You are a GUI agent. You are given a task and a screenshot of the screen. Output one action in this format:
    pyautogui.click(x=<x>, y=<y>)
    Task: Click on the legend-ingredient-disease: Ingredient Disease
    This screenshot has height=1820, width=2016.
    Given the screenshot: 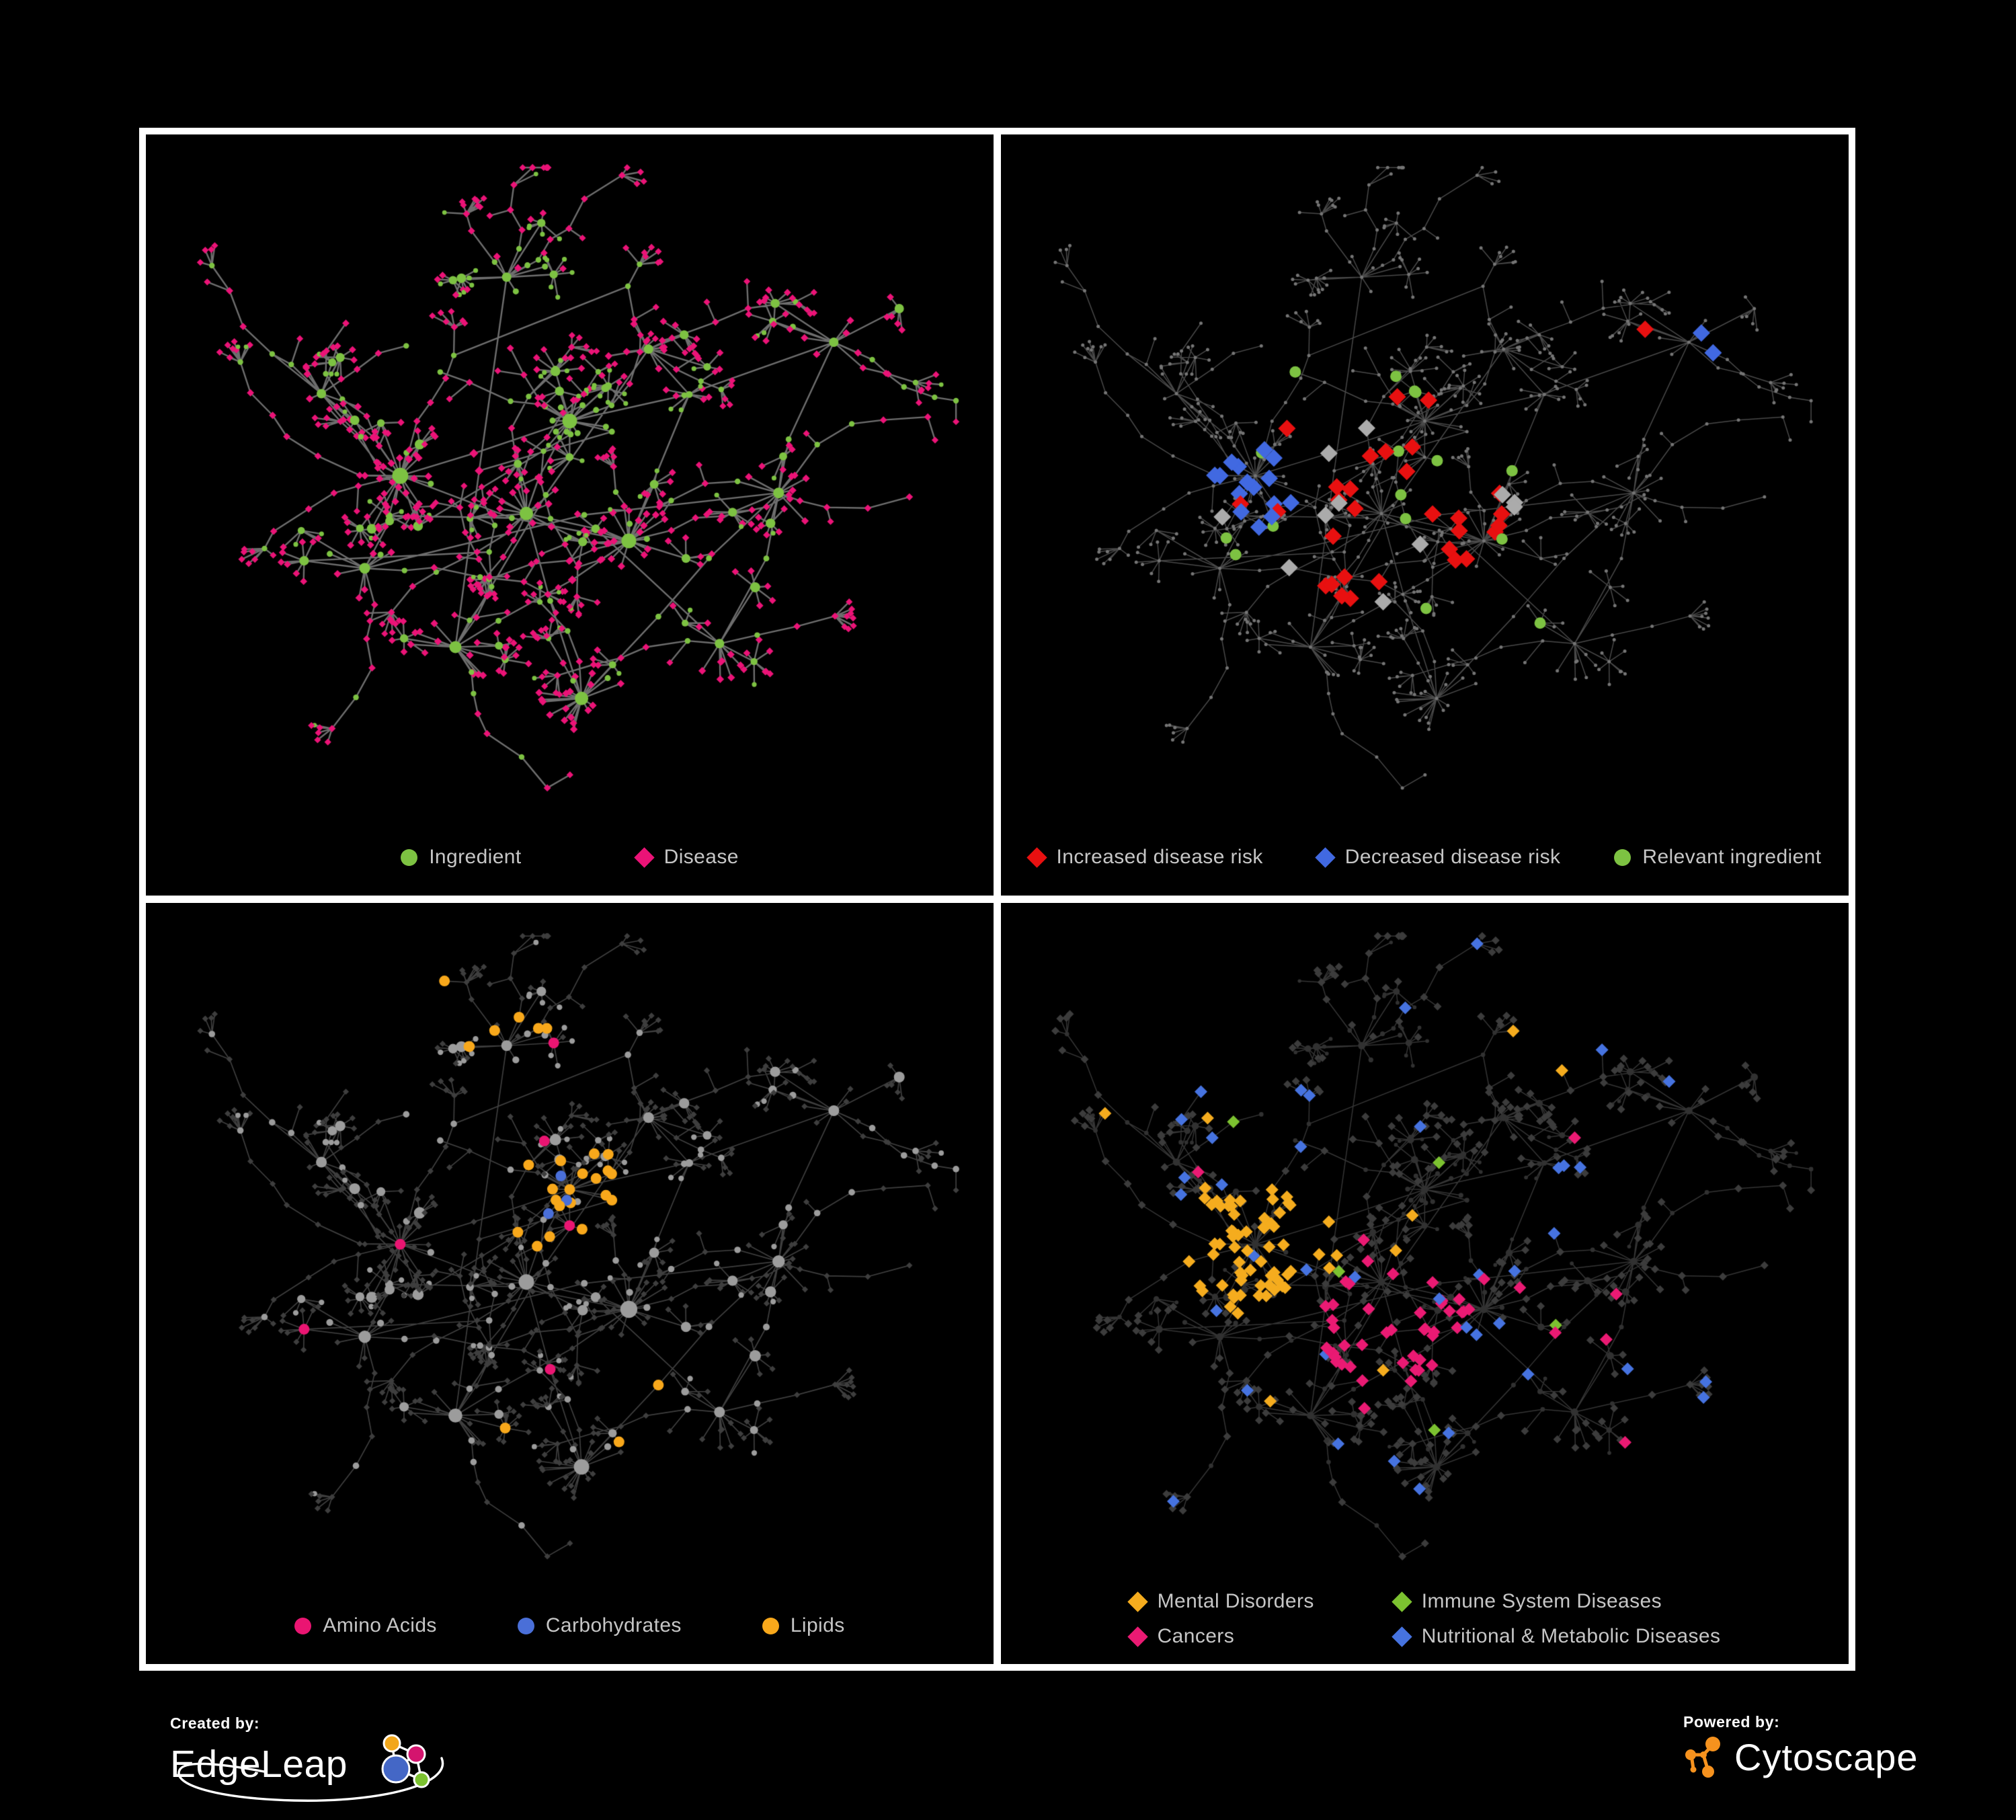 What is the action you would take?
    pyautogui.click(x=570, y=857)
    